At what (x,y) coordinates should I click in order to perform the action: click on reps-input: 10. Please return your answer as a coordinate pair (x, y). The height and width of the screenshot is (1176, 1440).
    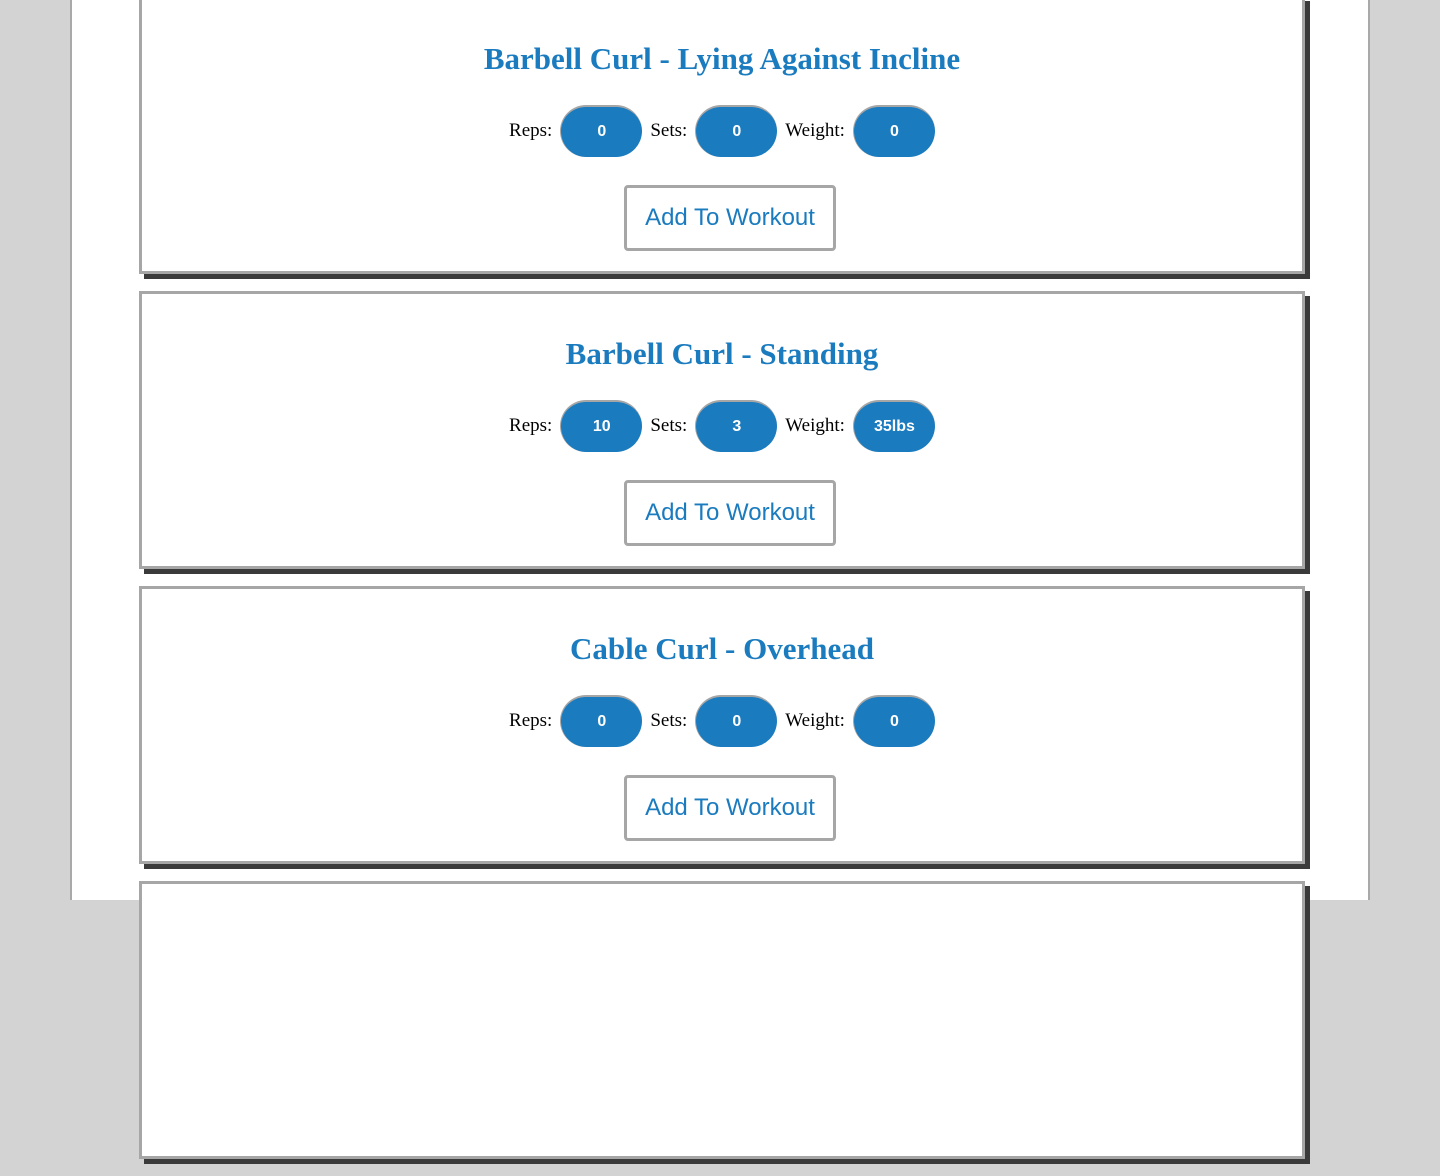
    Looking at the image, I should click on (601, 426).